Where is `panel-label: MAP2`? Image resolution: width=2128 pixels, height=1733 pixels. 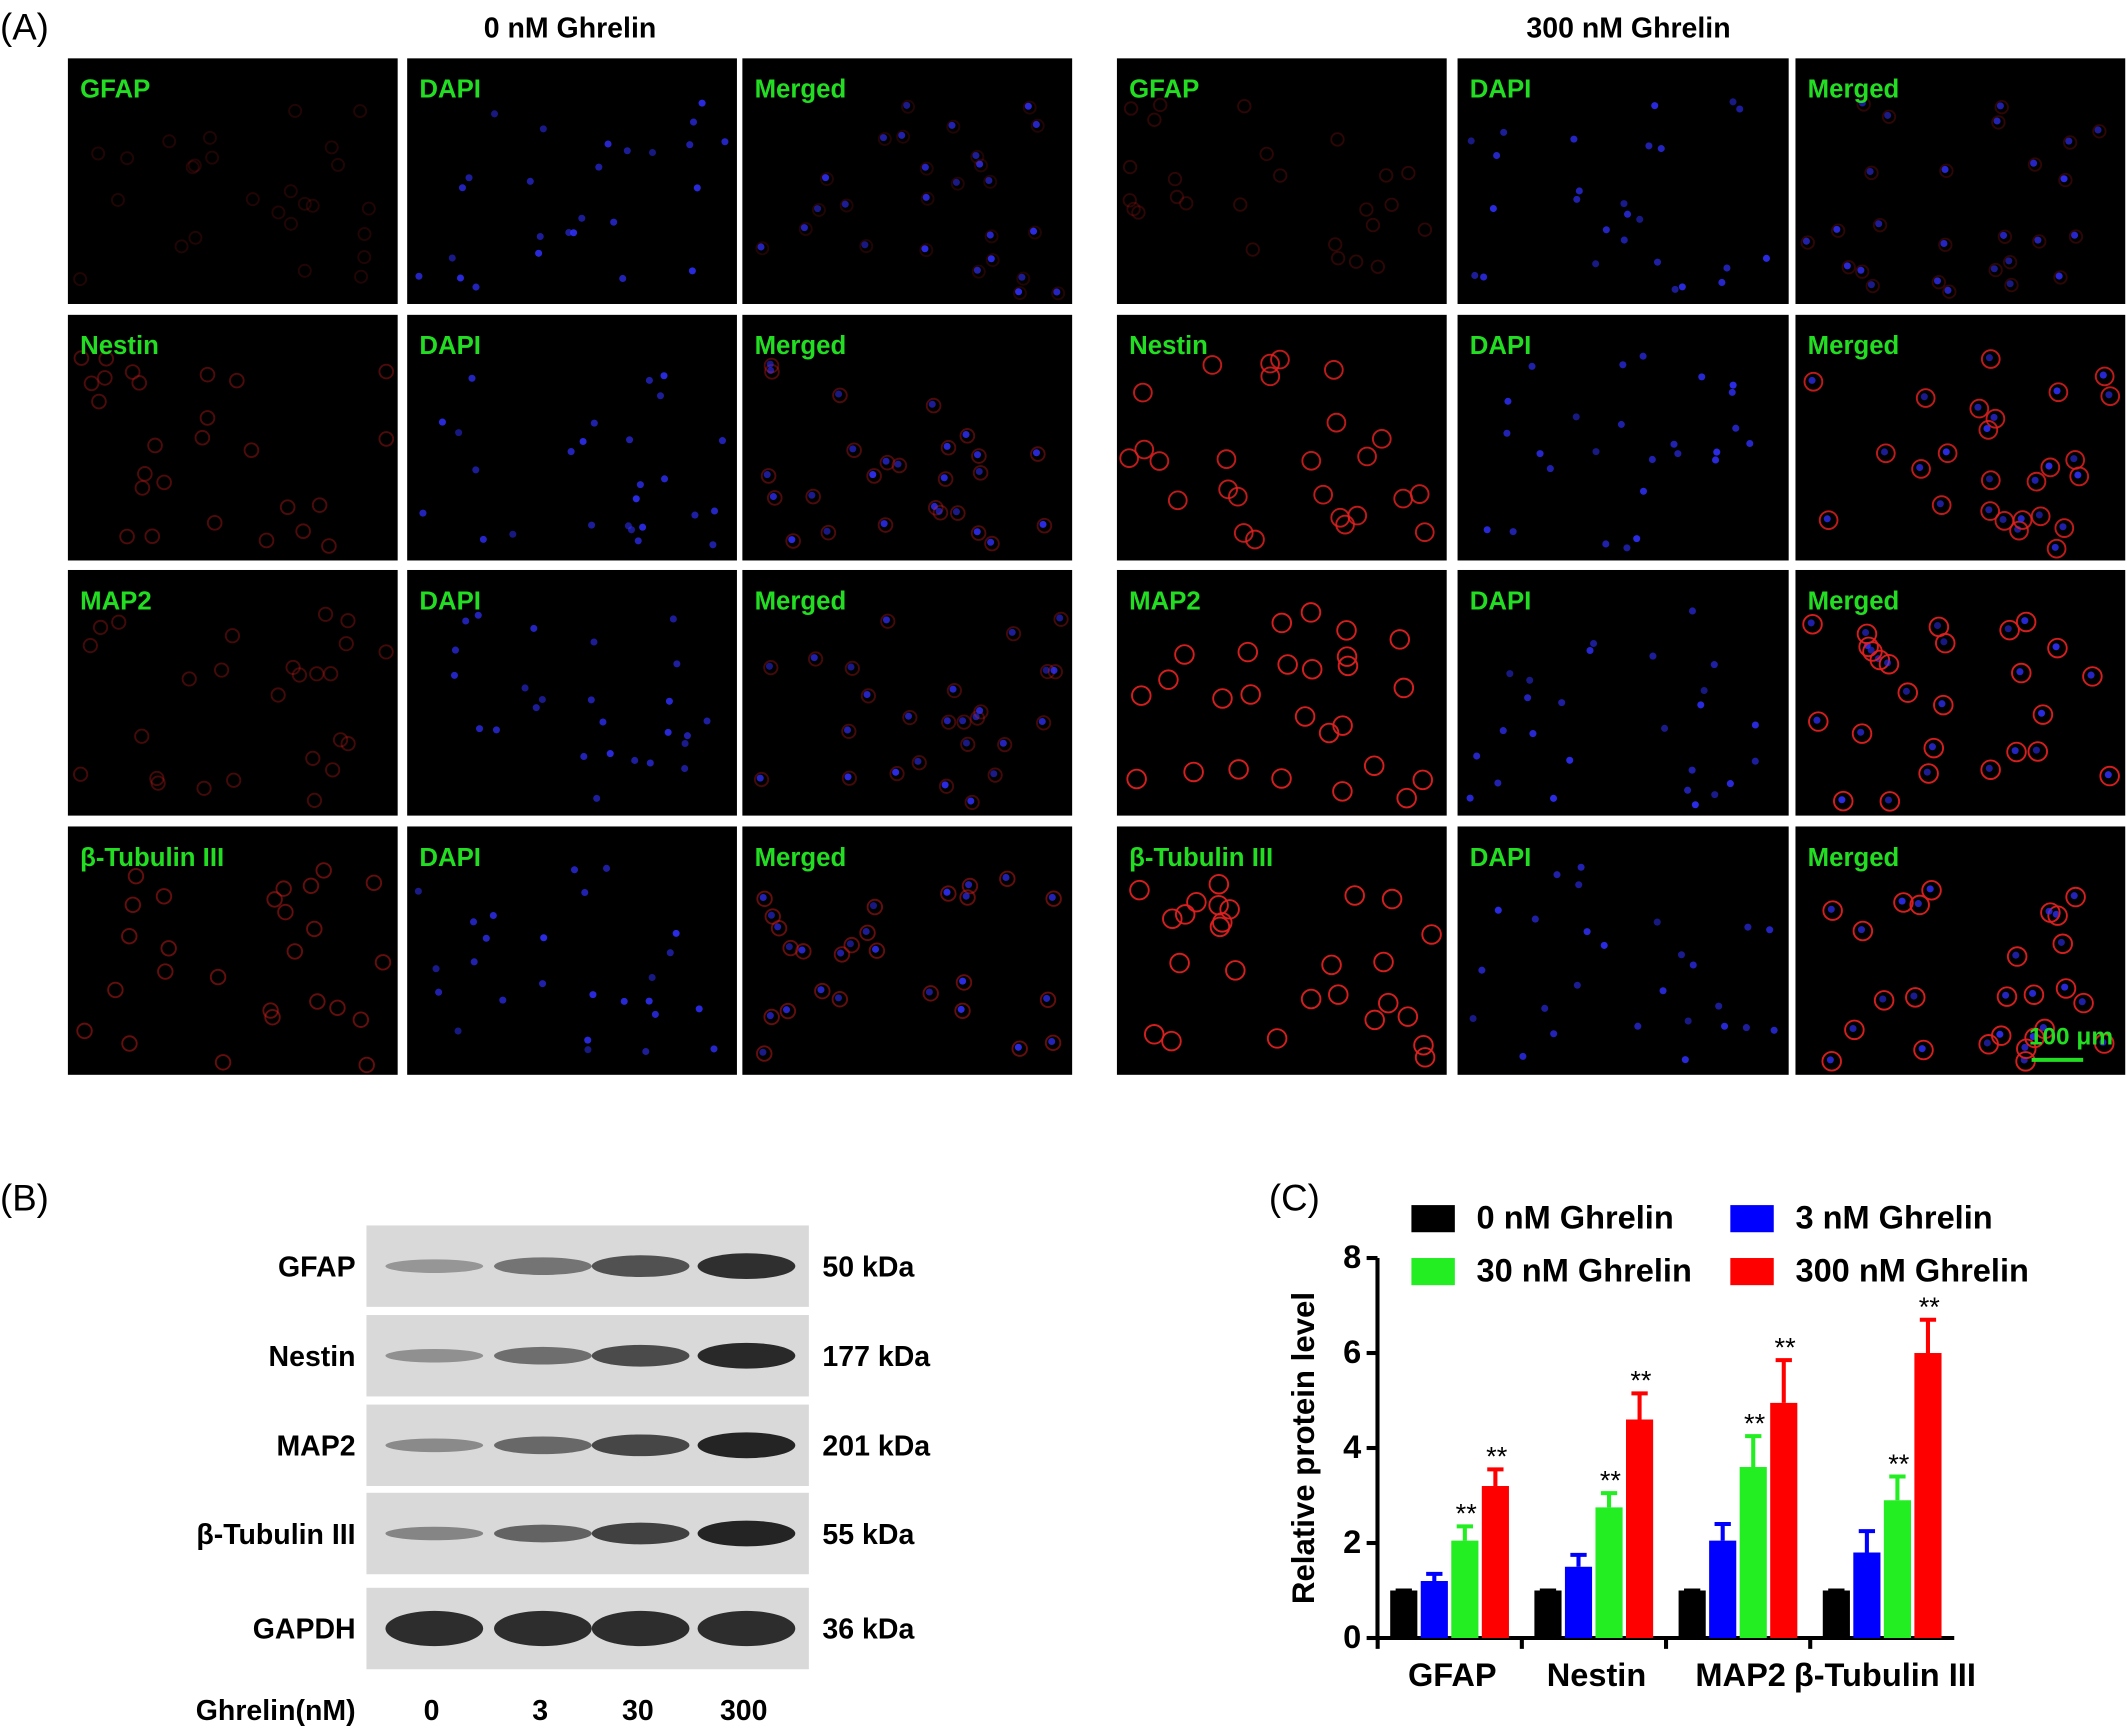 panel-label: MAP2 is located at coordinates (1165, 601).